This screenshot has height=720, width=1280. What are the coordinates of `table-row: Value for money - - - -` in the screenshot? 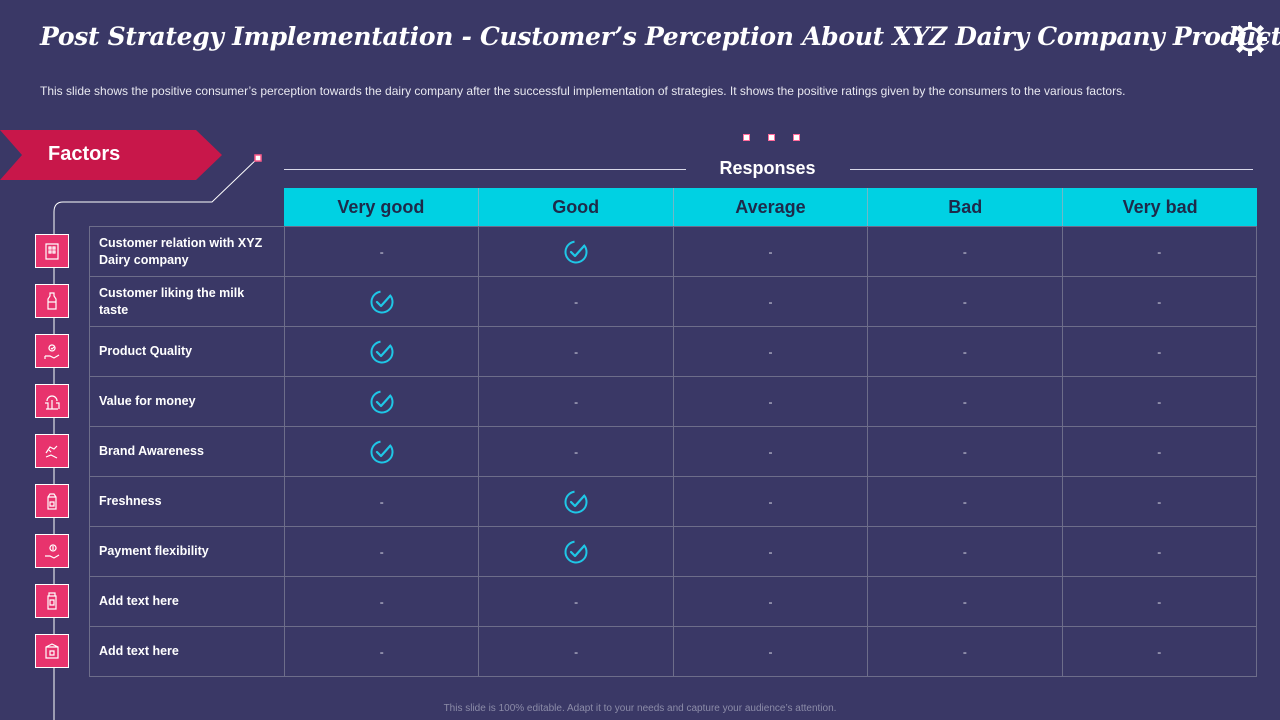 It's located at (673, 401).